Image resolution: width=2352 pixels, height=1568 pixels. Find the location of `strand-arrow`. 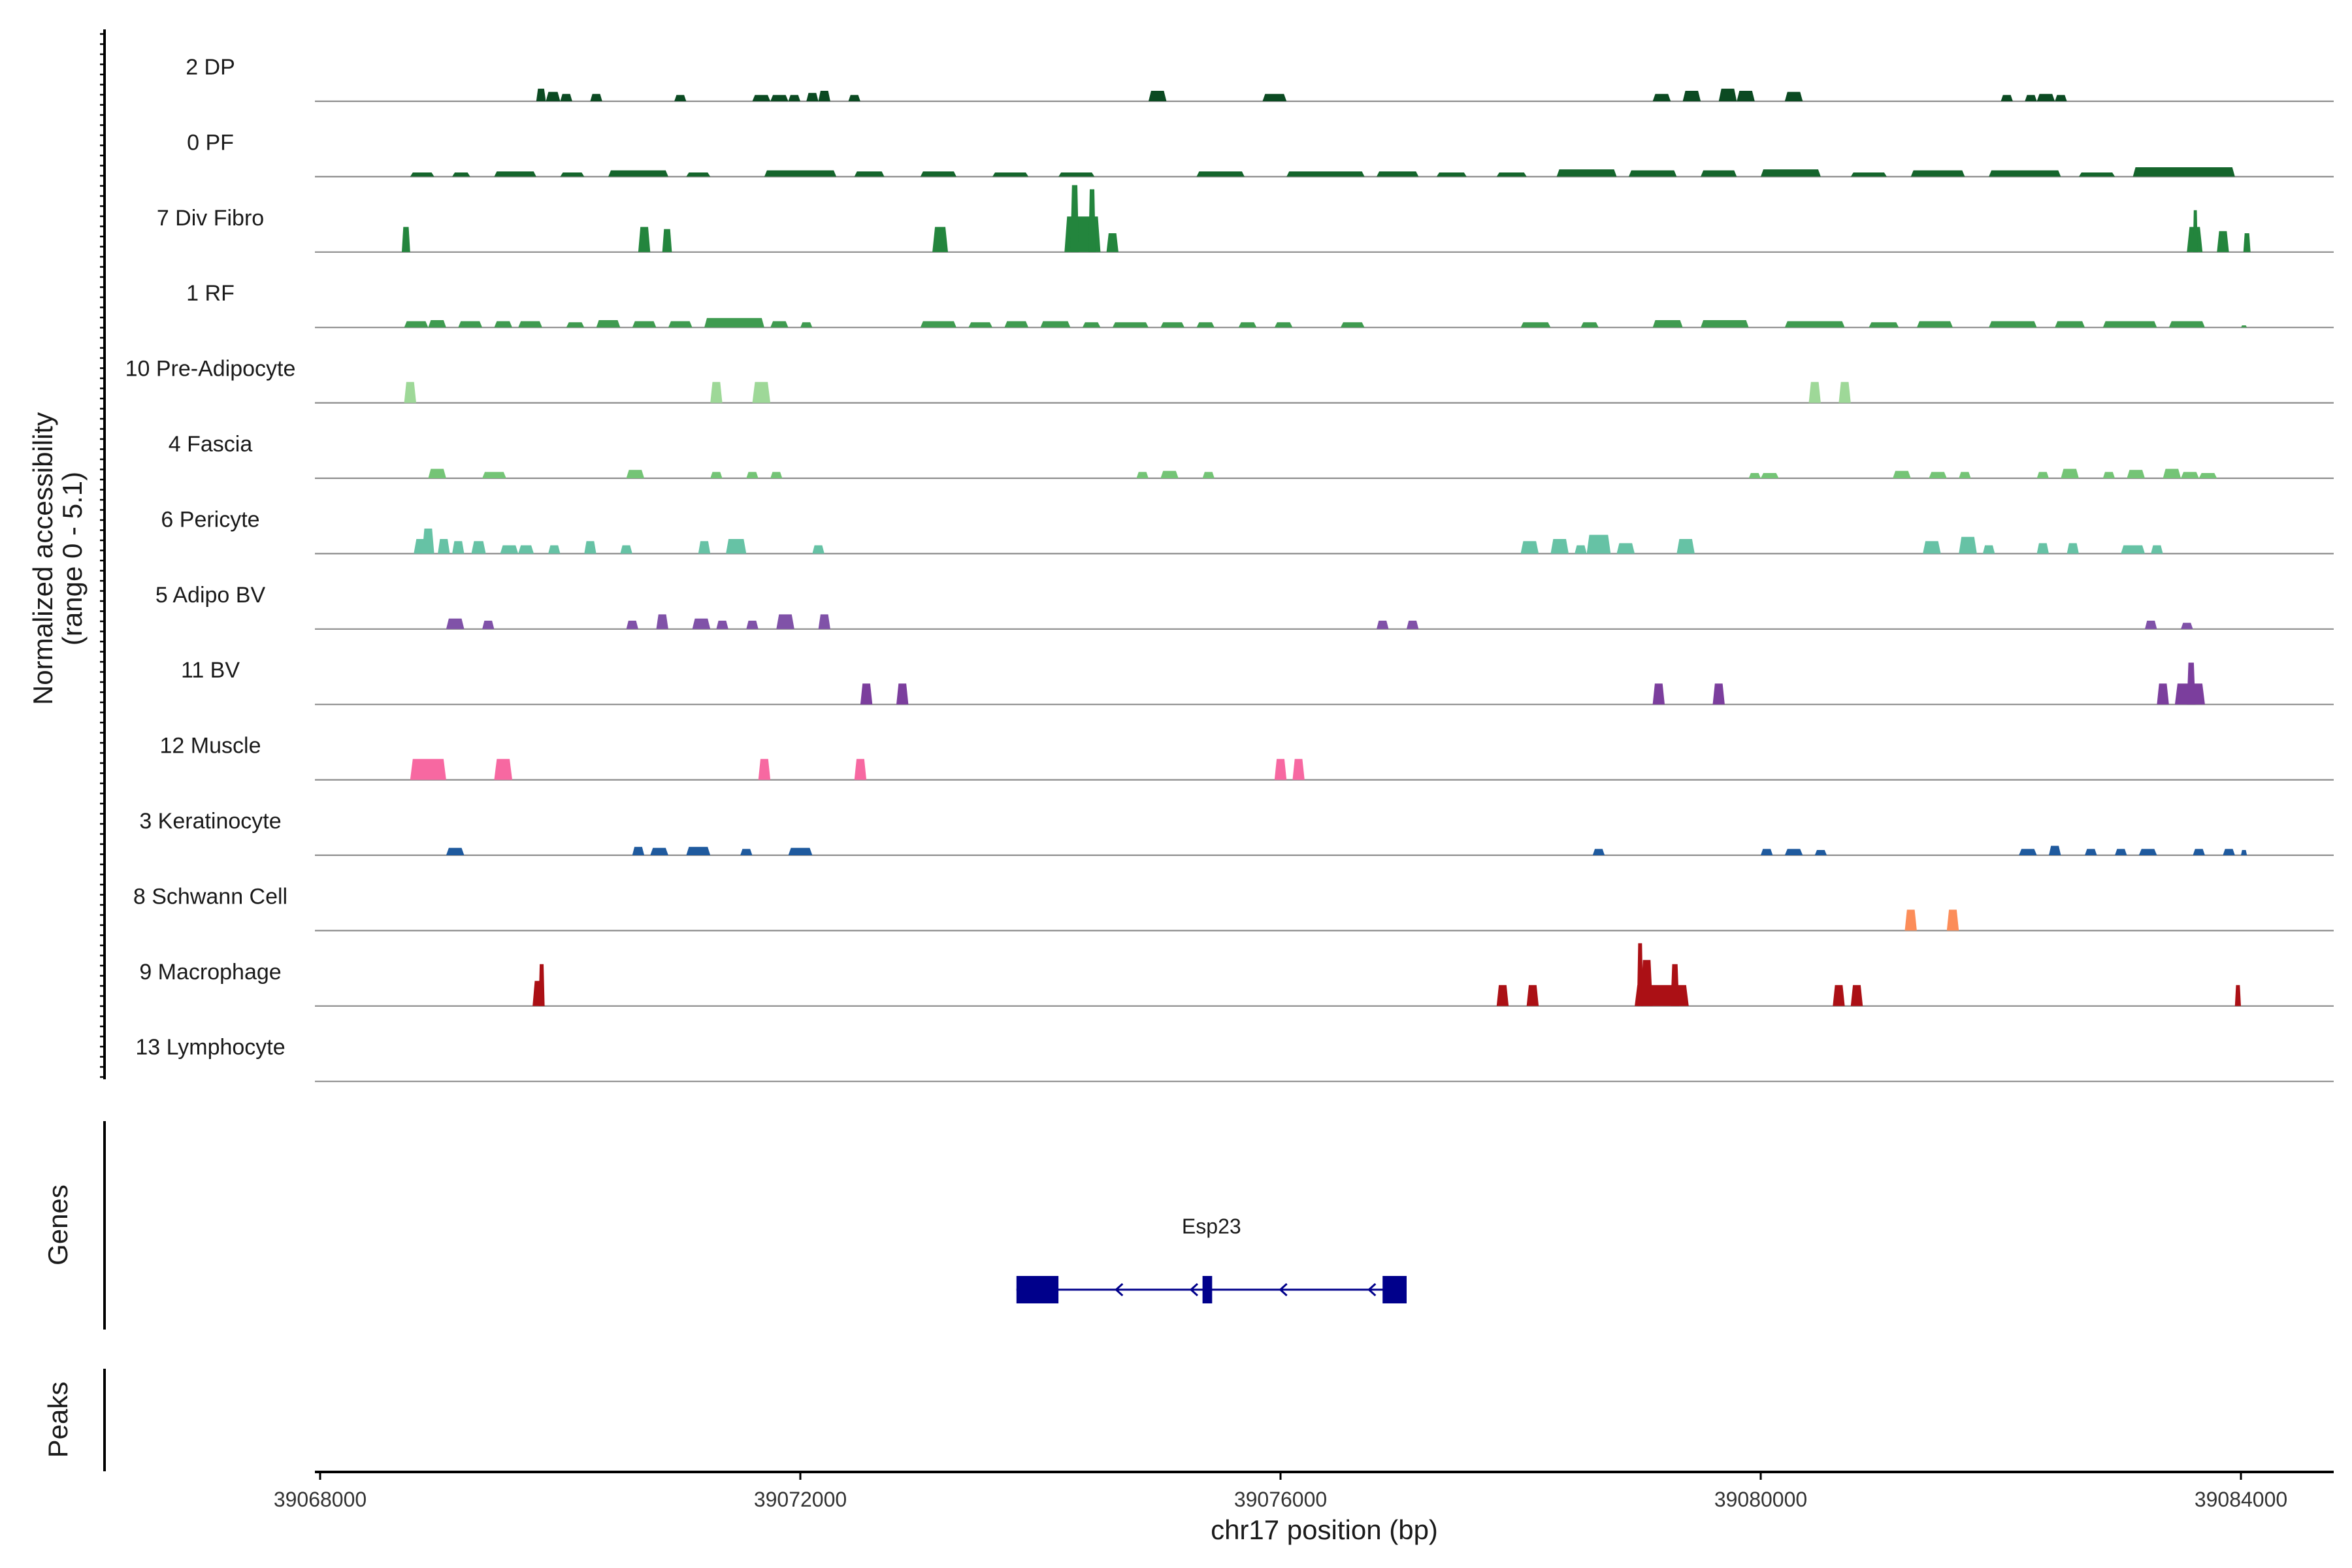

strand-arrow is located at coordinates (1283, 1289).